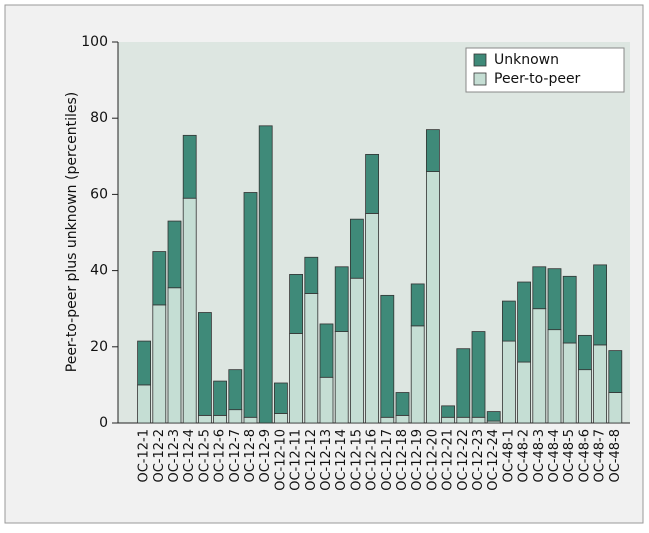  I want to click on x-tick-label: OC-12-15, so click(356, 460).